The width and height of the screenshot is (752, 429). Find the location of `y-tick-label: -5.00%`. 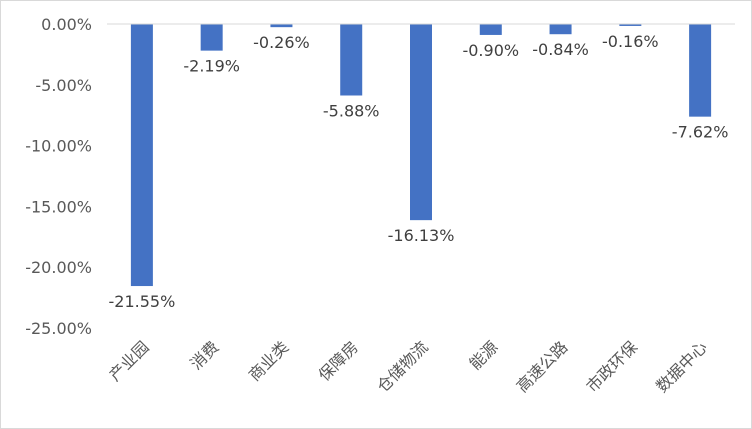

y-tick-label: -5.00% is located at coordinates (63, 85).